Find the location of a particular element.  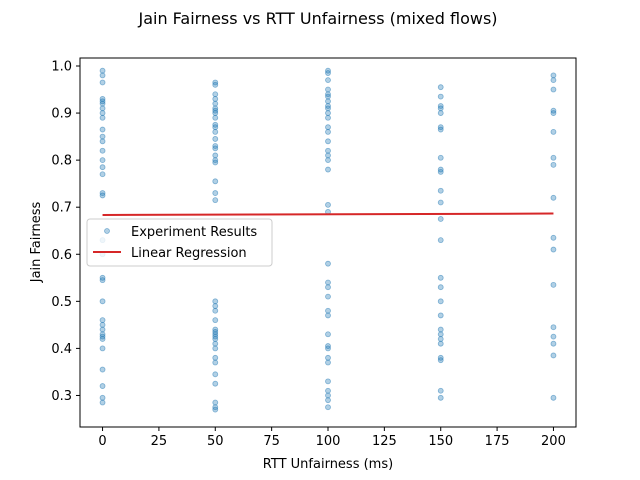

y-tick-label: 1.0 is located at coordinates (61, 67).